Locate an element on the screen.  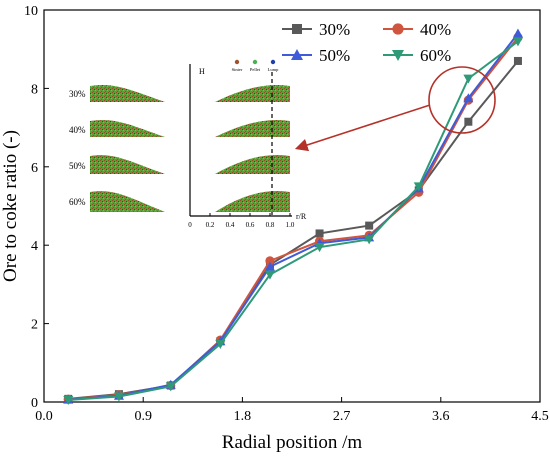
inset-x-tick-label: 0.4 is located at coordinates (230, 225).